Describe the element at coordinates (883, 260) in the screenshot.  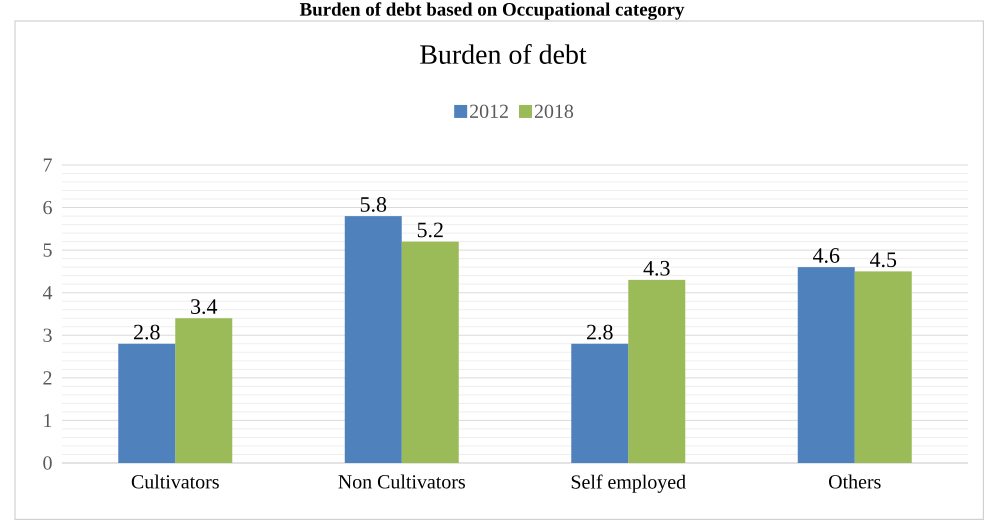
I see `data-label: 4.5` at that location.